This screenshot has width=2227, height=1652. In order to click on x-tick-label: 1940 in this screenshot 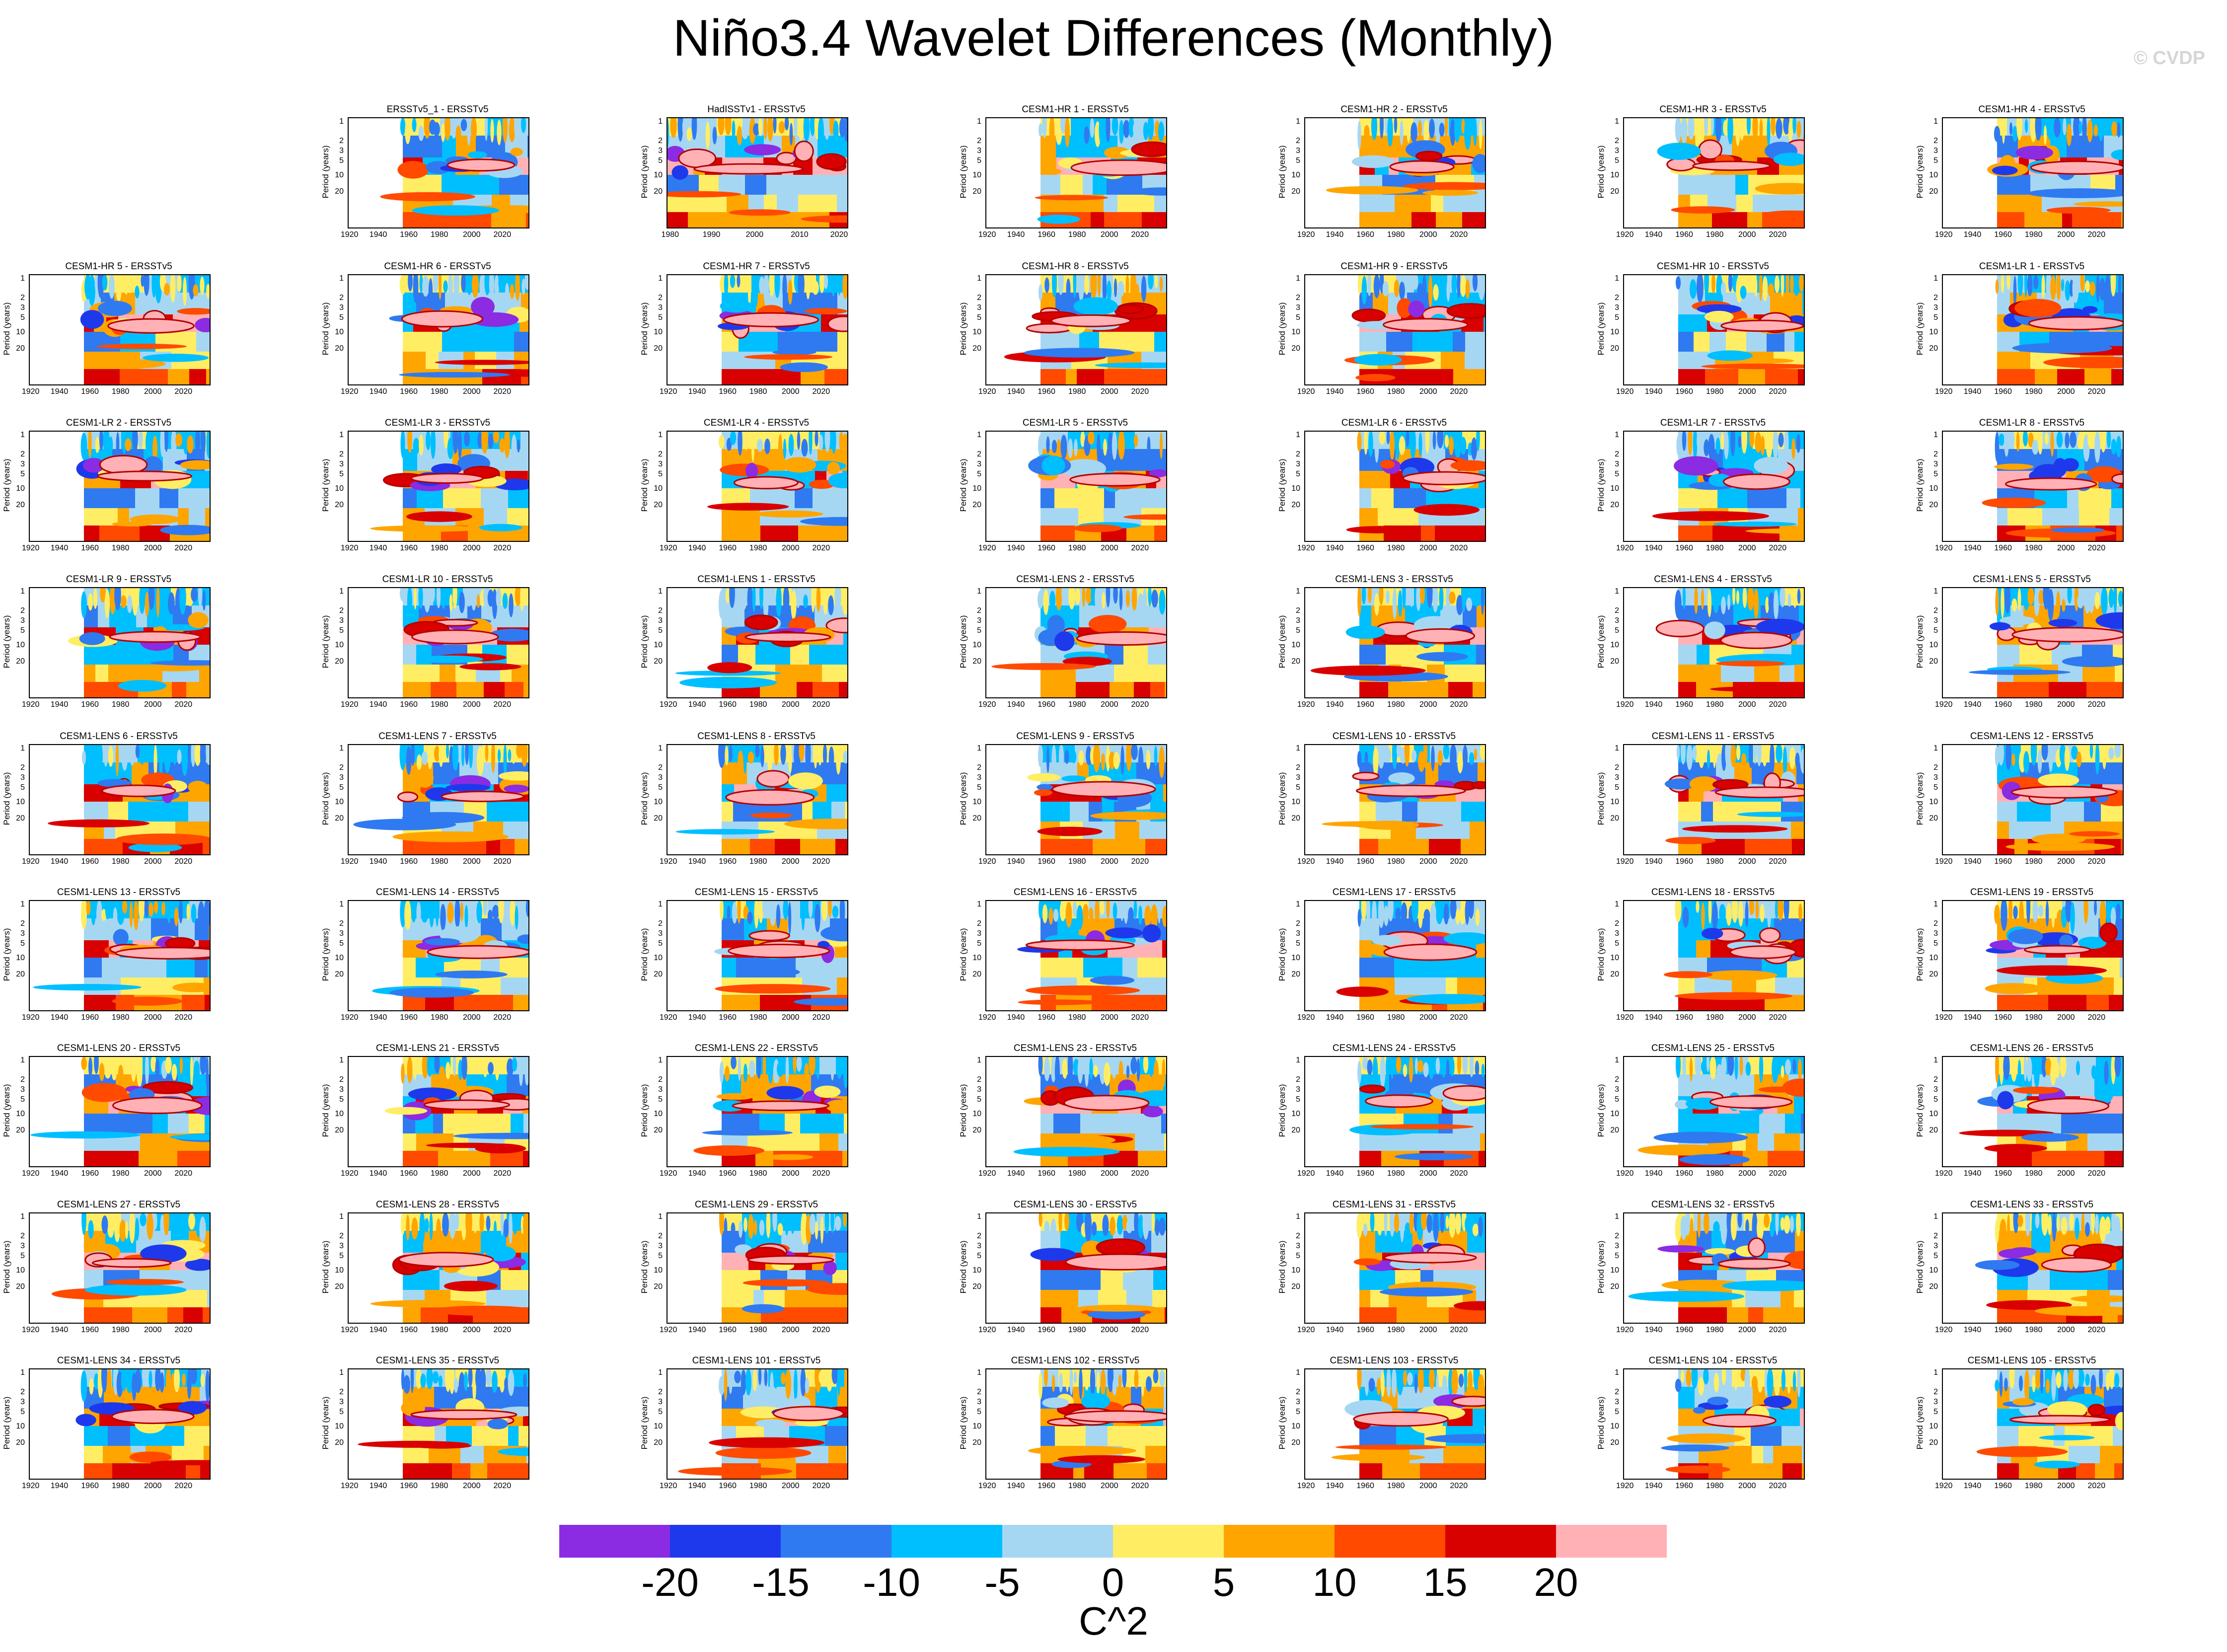, I will do `click(378, 548)`.